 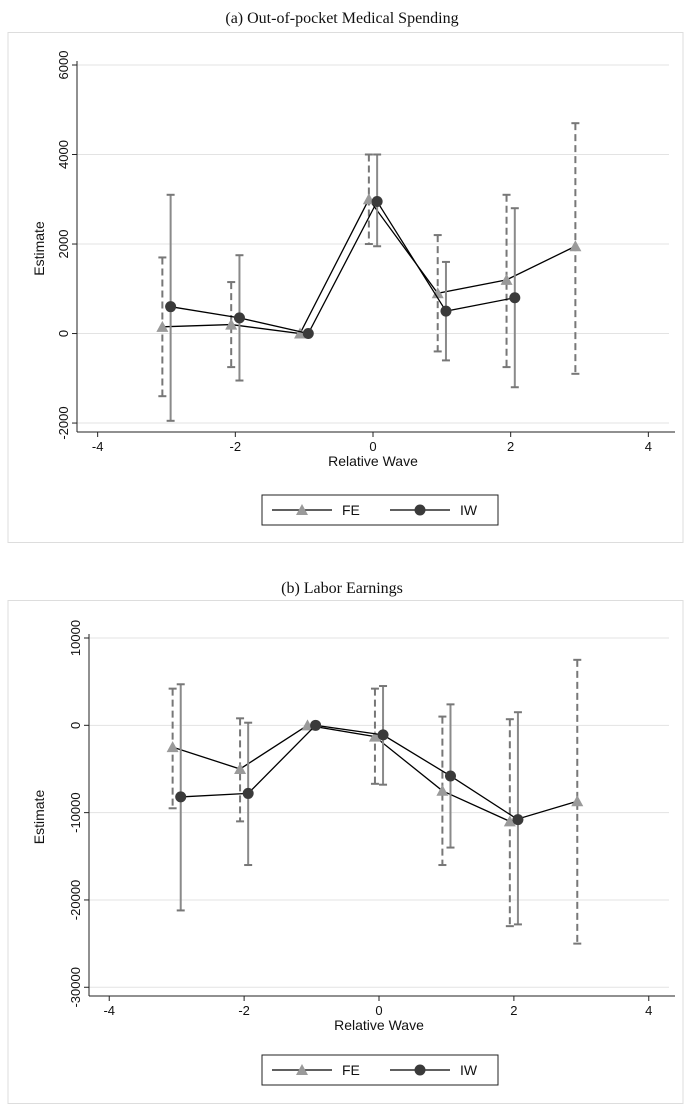 I want to click on chart-b-legend-iw-label: IW, so click(x=469, y=1070).